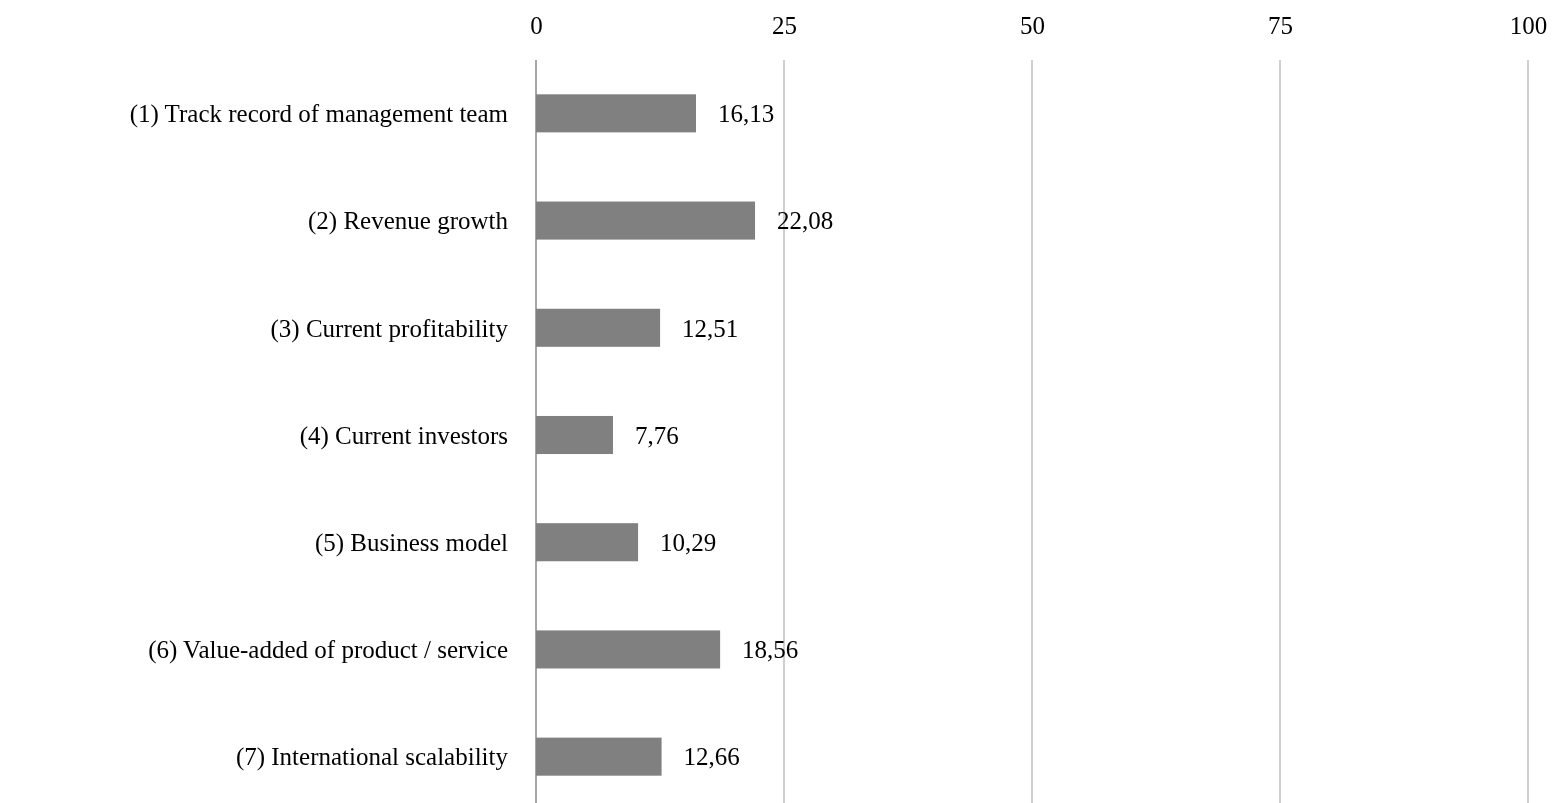 The width and height of the screenshot is (1557, 803). What do you see at coordinates (319, 114) in the screenshot?
I see `y-tick-label: (1) Track record of management team` at bounding box center [319, 114].